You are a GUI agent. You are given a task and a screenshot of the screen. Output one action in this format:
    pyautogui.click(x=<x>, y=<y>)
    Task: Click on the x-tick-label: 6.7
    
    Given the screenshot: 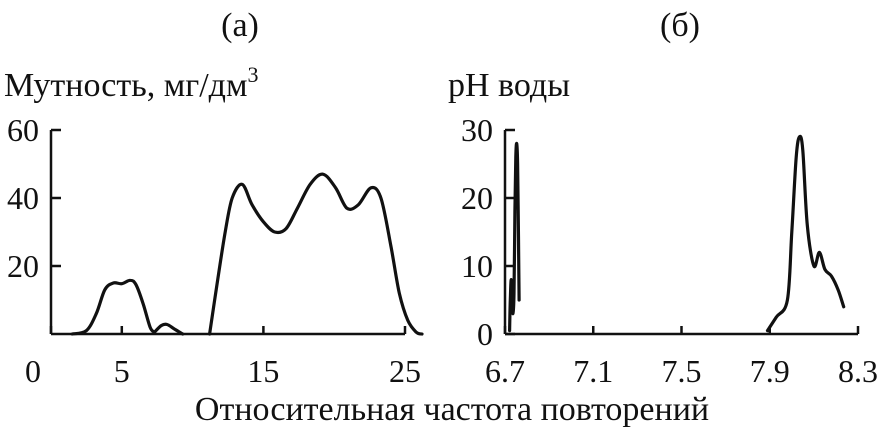 What is the action you would take?
    pyautogui.click(x=505, y=371)
    